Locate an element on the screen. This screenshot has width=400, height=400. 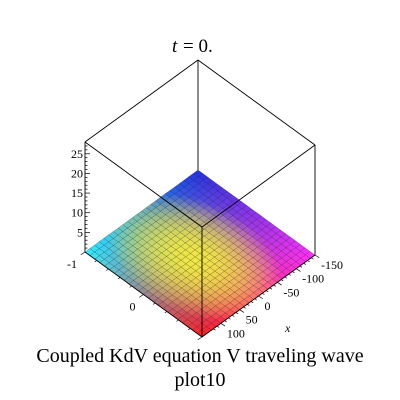
caption-line-2: plot10 is located at coordinates (200, 380).